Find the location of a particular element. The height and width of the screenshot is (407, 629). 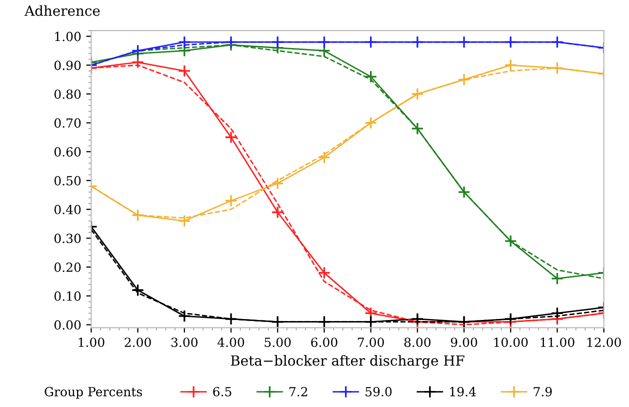

x-tick-label: 6.00 is located at coordinates (324, 343).